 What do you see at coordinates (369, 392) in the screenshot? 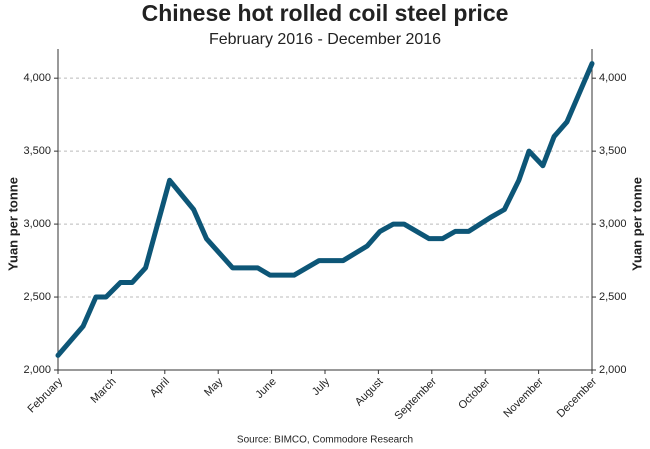
I see `x-tick-label: August` at bounding box center [369, 392].